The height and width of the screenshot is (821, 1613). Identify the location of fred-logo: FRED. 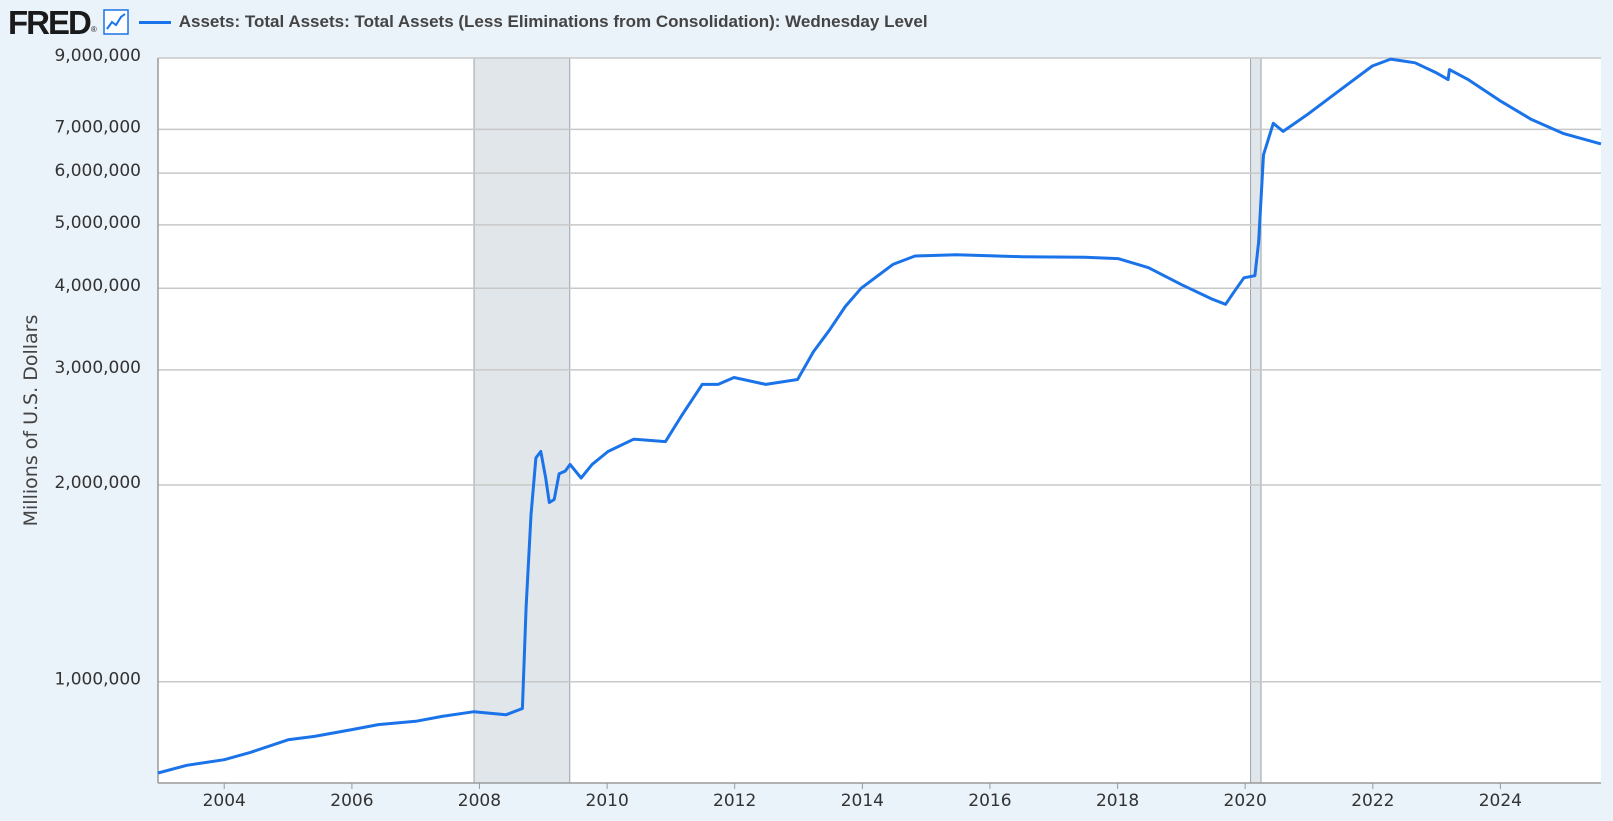
(50, 22).